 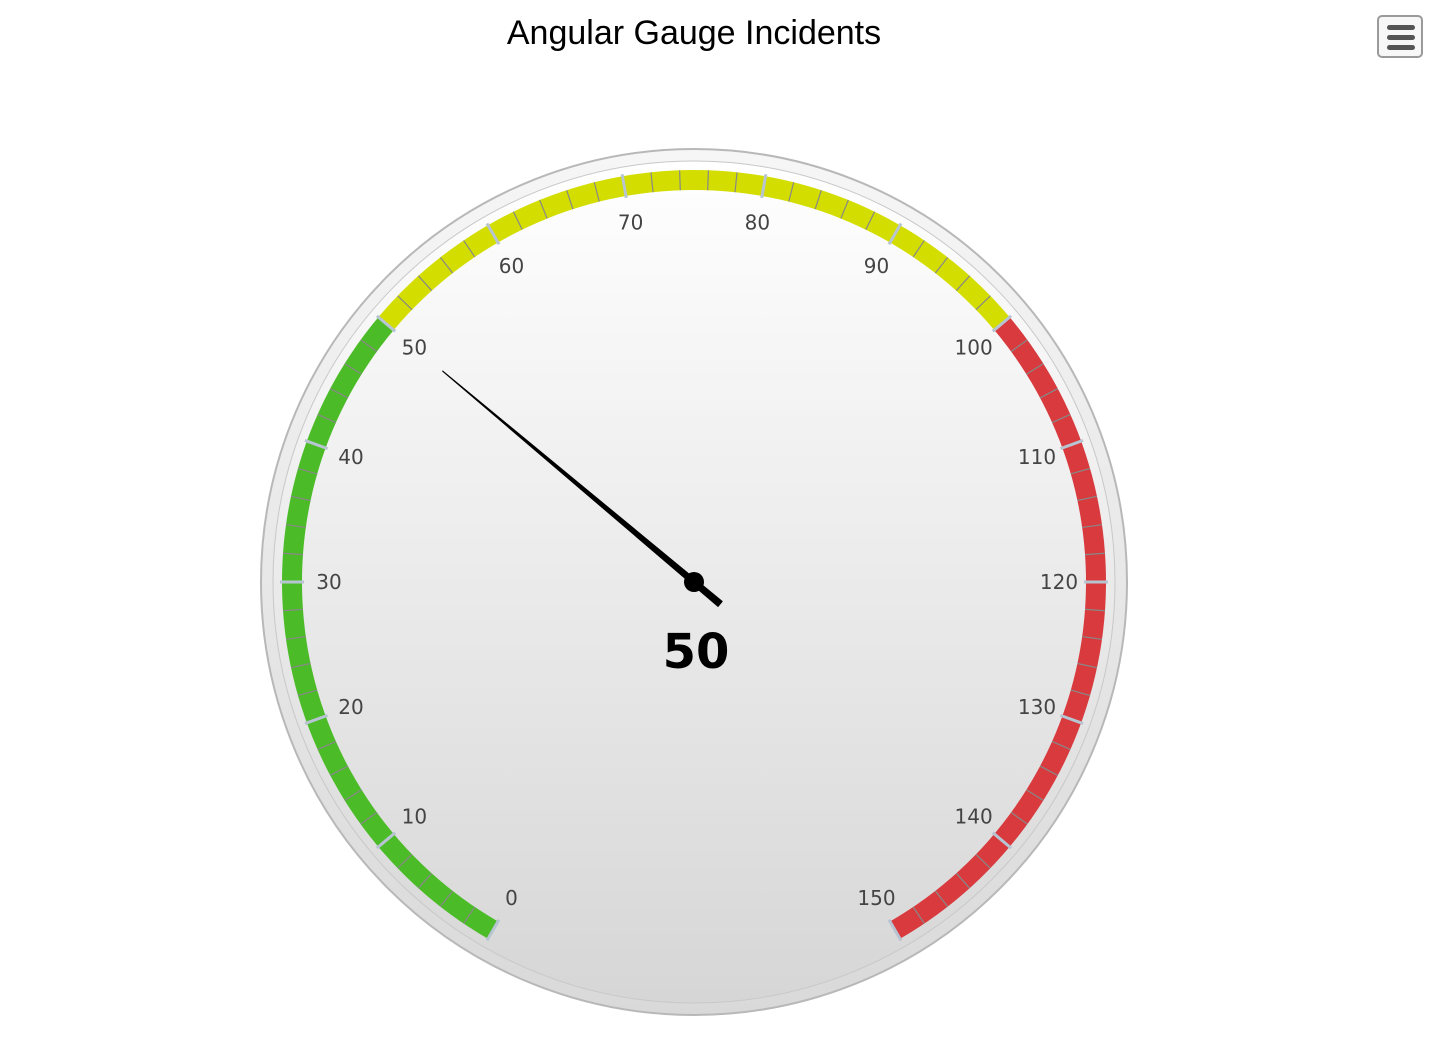 What do you see at coordinates (414, 817) in the screenshot?
I see `gauge-tick-label: 10` at bounding box center [414, 817].